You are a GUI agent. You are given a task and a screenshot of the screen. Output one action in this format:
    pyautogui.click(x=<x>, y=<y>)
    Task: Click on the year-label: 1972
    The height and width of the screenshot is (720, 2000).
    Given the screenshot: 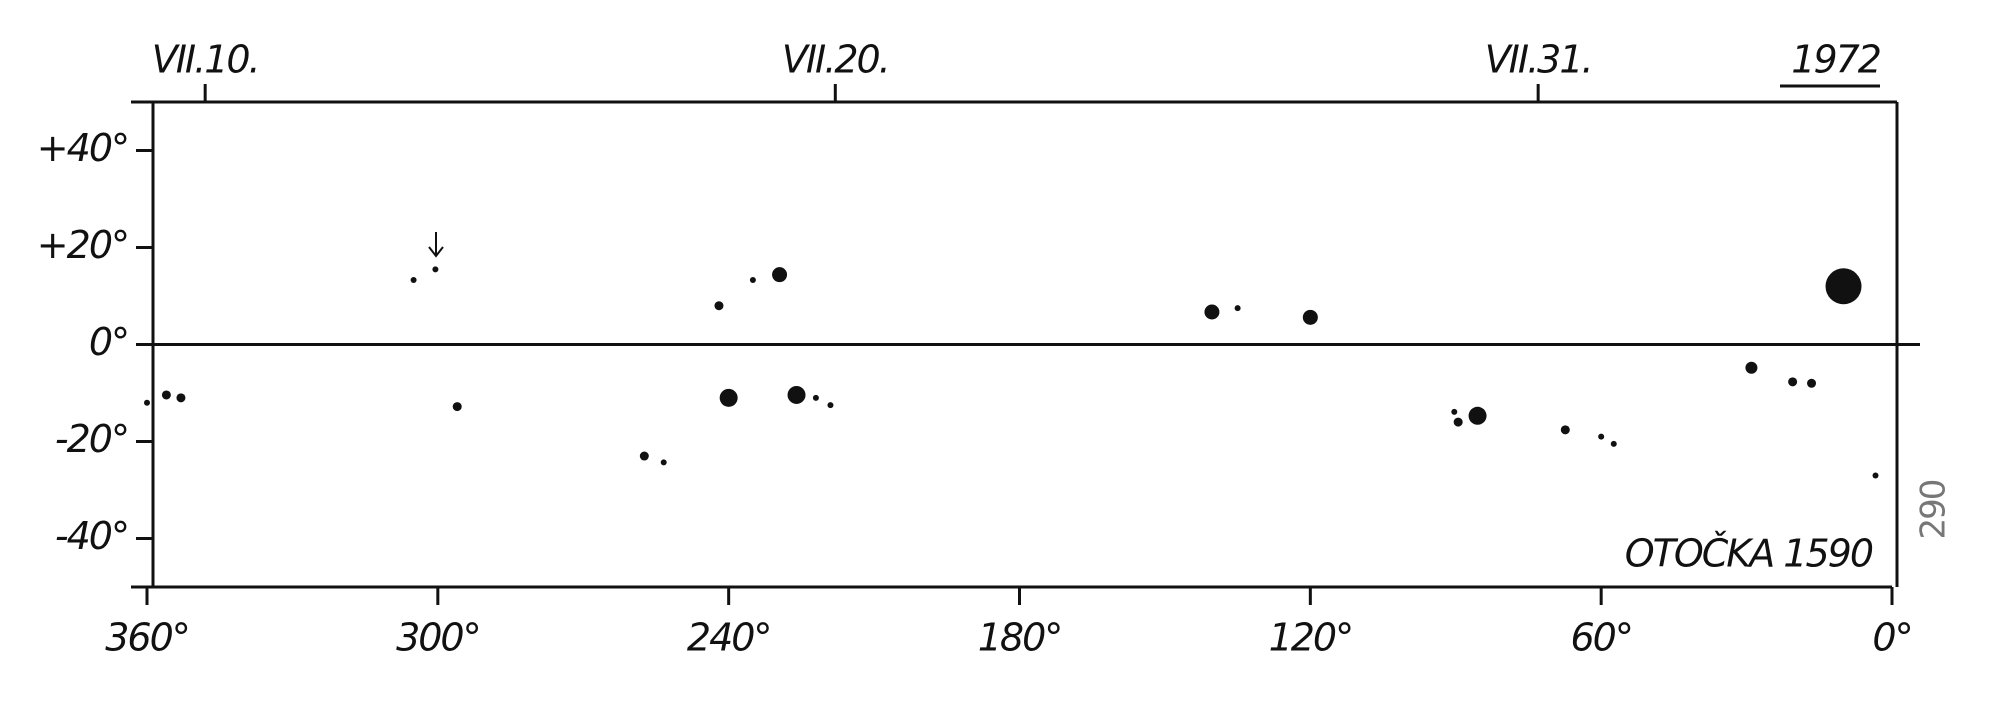 What is the action you would take?
    pyautogui.click(x=1835, y=60)
    